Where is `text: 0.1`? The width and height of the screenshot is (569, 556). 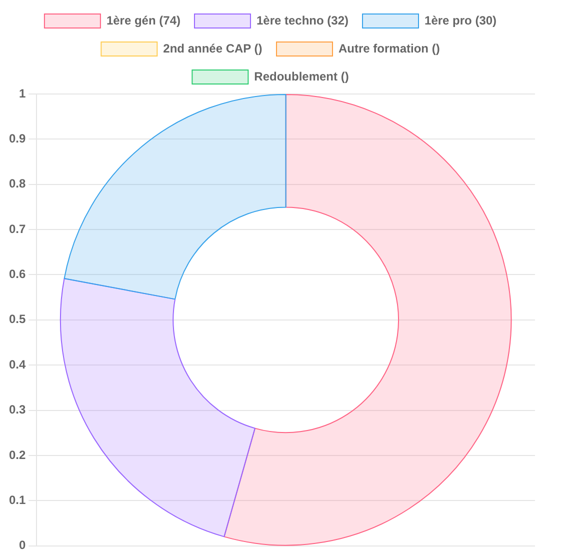 text: 0.1 is located at coordinates (17, 499).